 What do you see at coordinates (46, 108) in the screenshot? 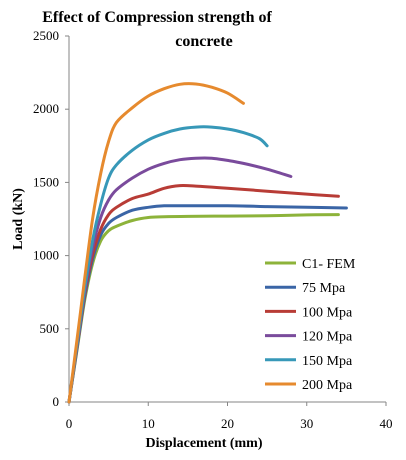
I see `y-tick-label: 2000` at bounding box center [46, 108].